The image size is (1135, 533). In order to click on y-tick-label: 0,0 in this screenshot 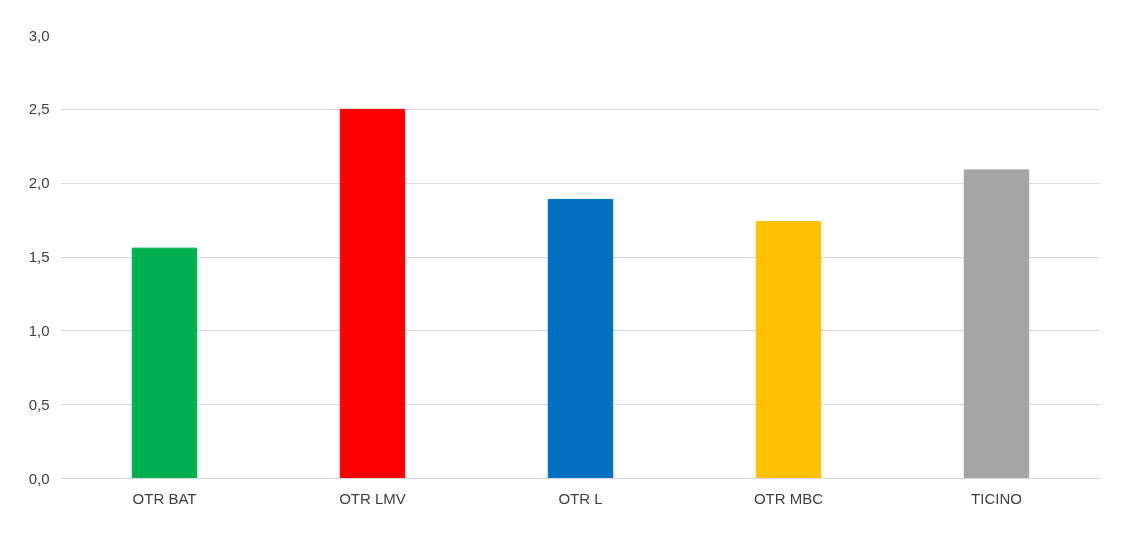, I will do `click(39, 478)`.